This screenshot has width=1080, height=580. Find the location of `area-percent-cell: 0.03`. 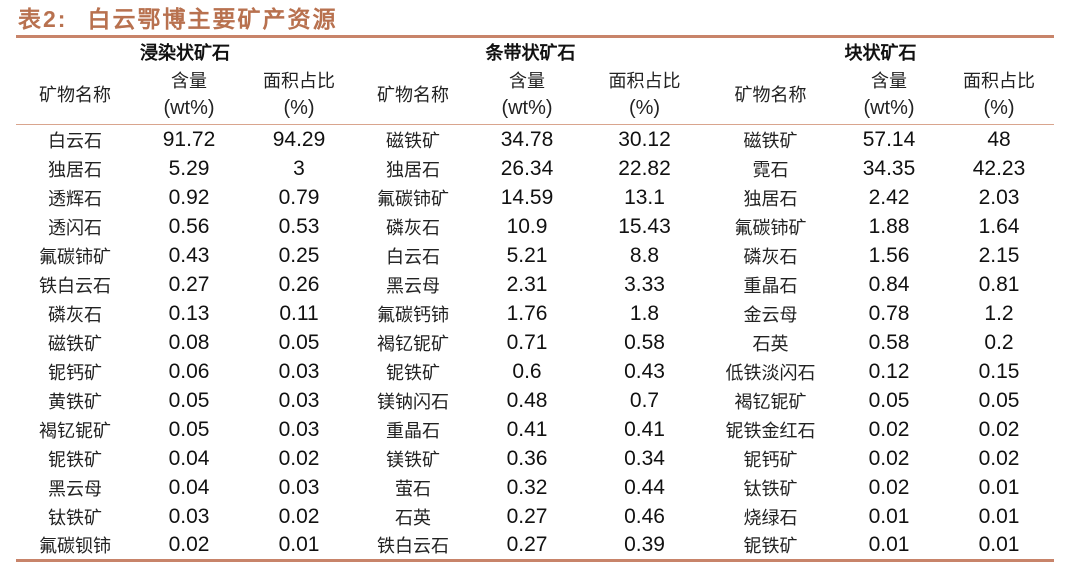

area-percent-cell: 0.03 is located at coordinates (299, 371).